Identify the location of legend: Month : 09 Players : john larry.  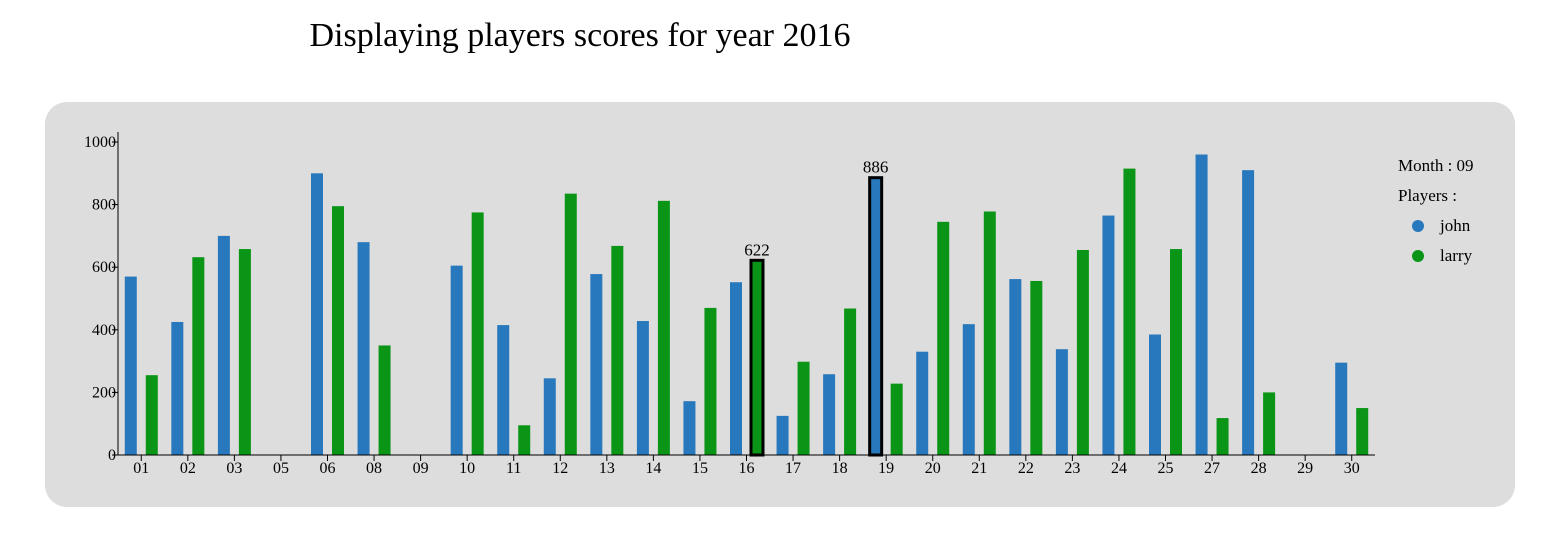
(1436, 215).